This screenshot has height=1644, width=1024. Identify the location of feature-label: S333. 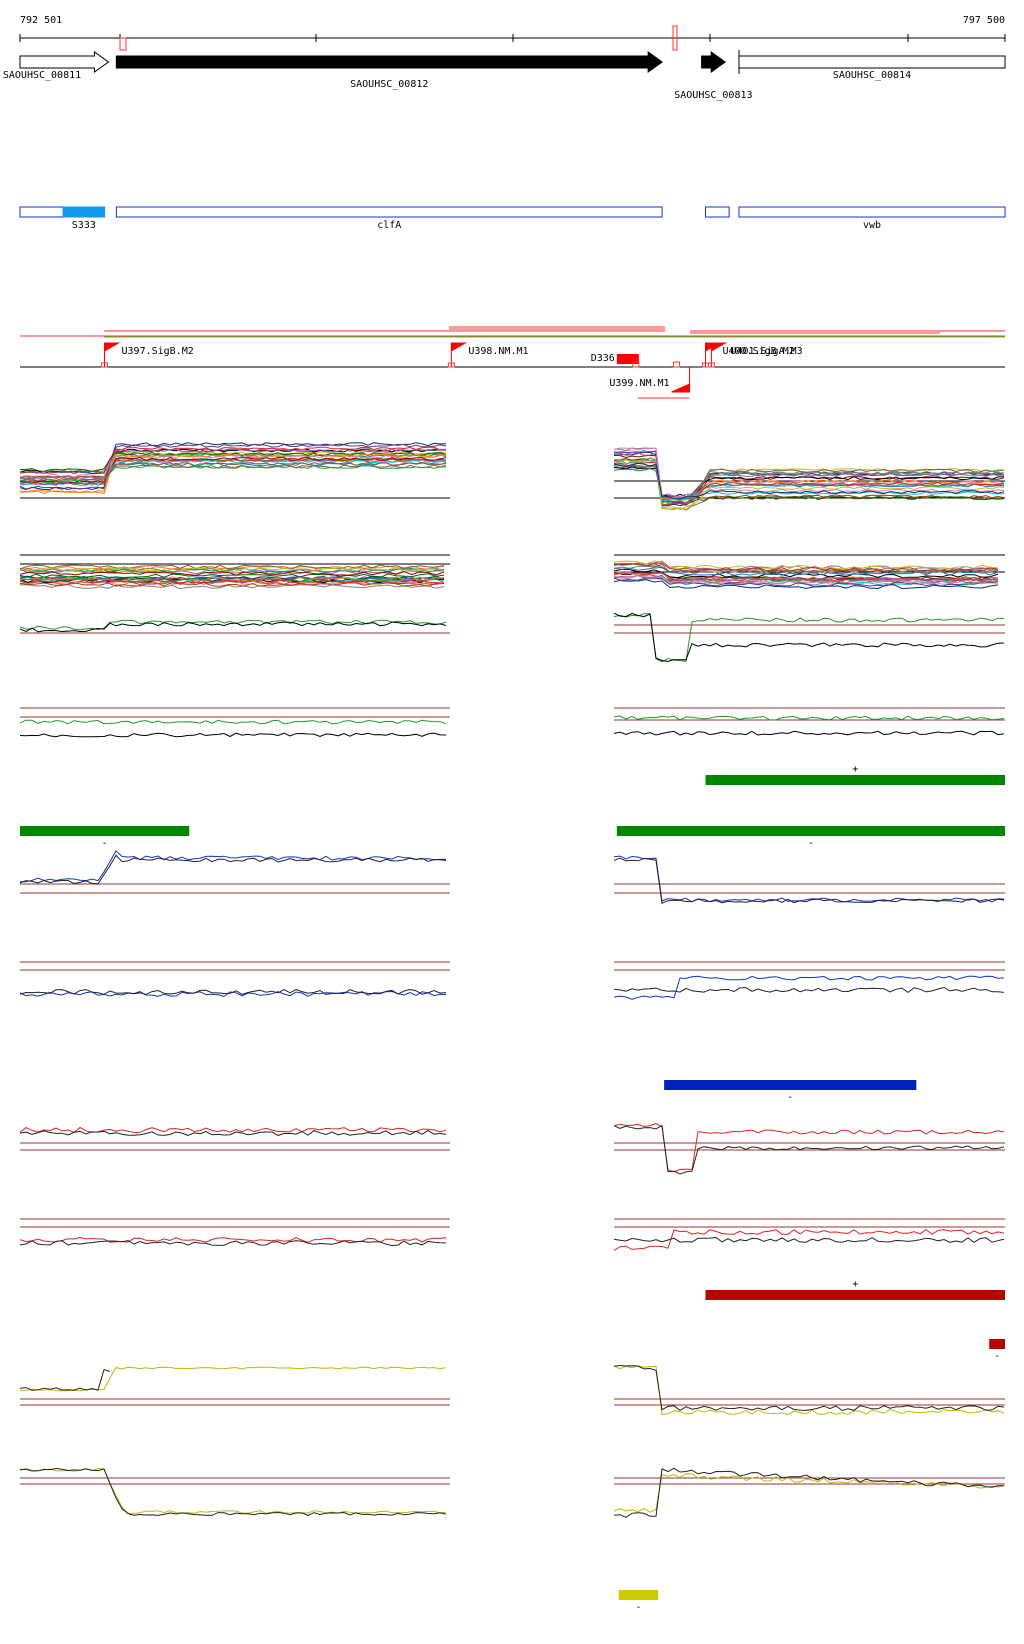
(84, 225).